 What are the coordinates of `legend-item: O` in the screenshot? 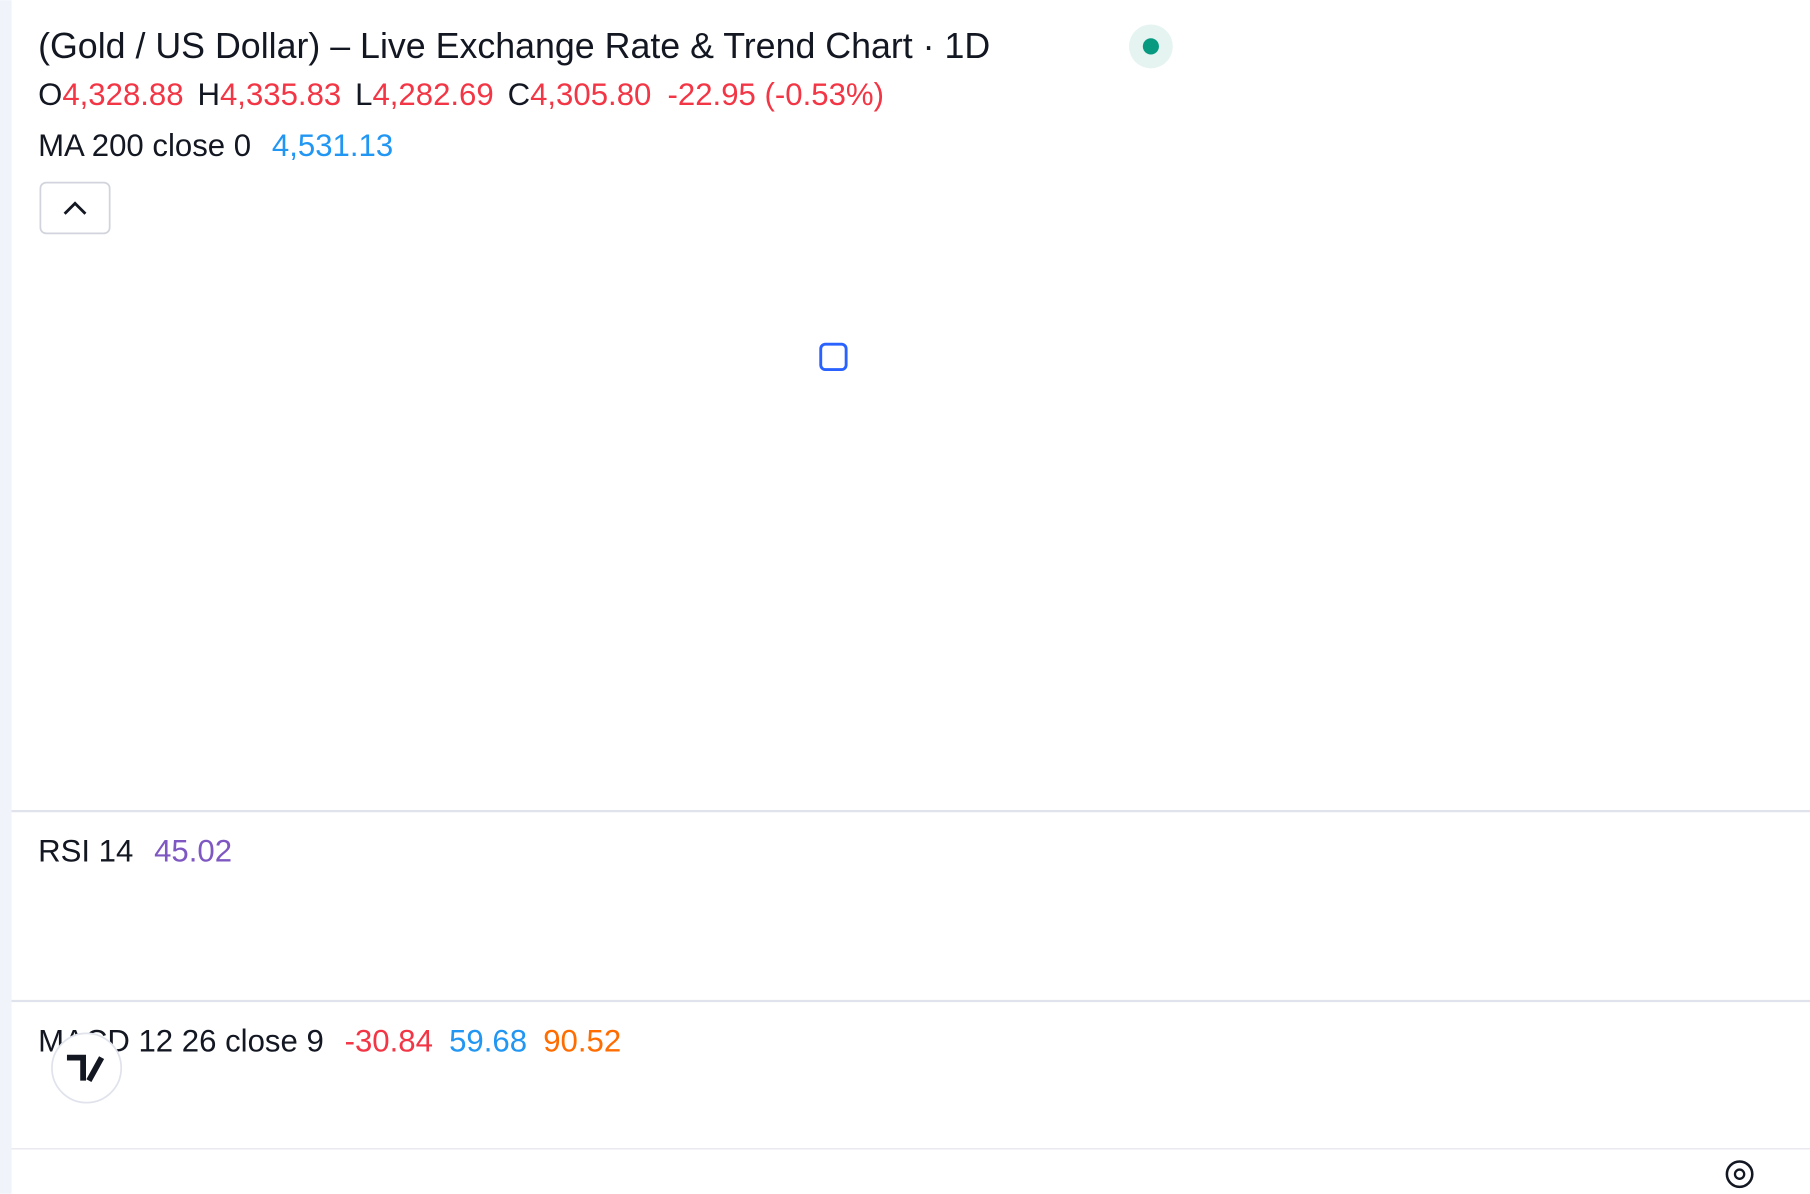 It's located at (50, 94).